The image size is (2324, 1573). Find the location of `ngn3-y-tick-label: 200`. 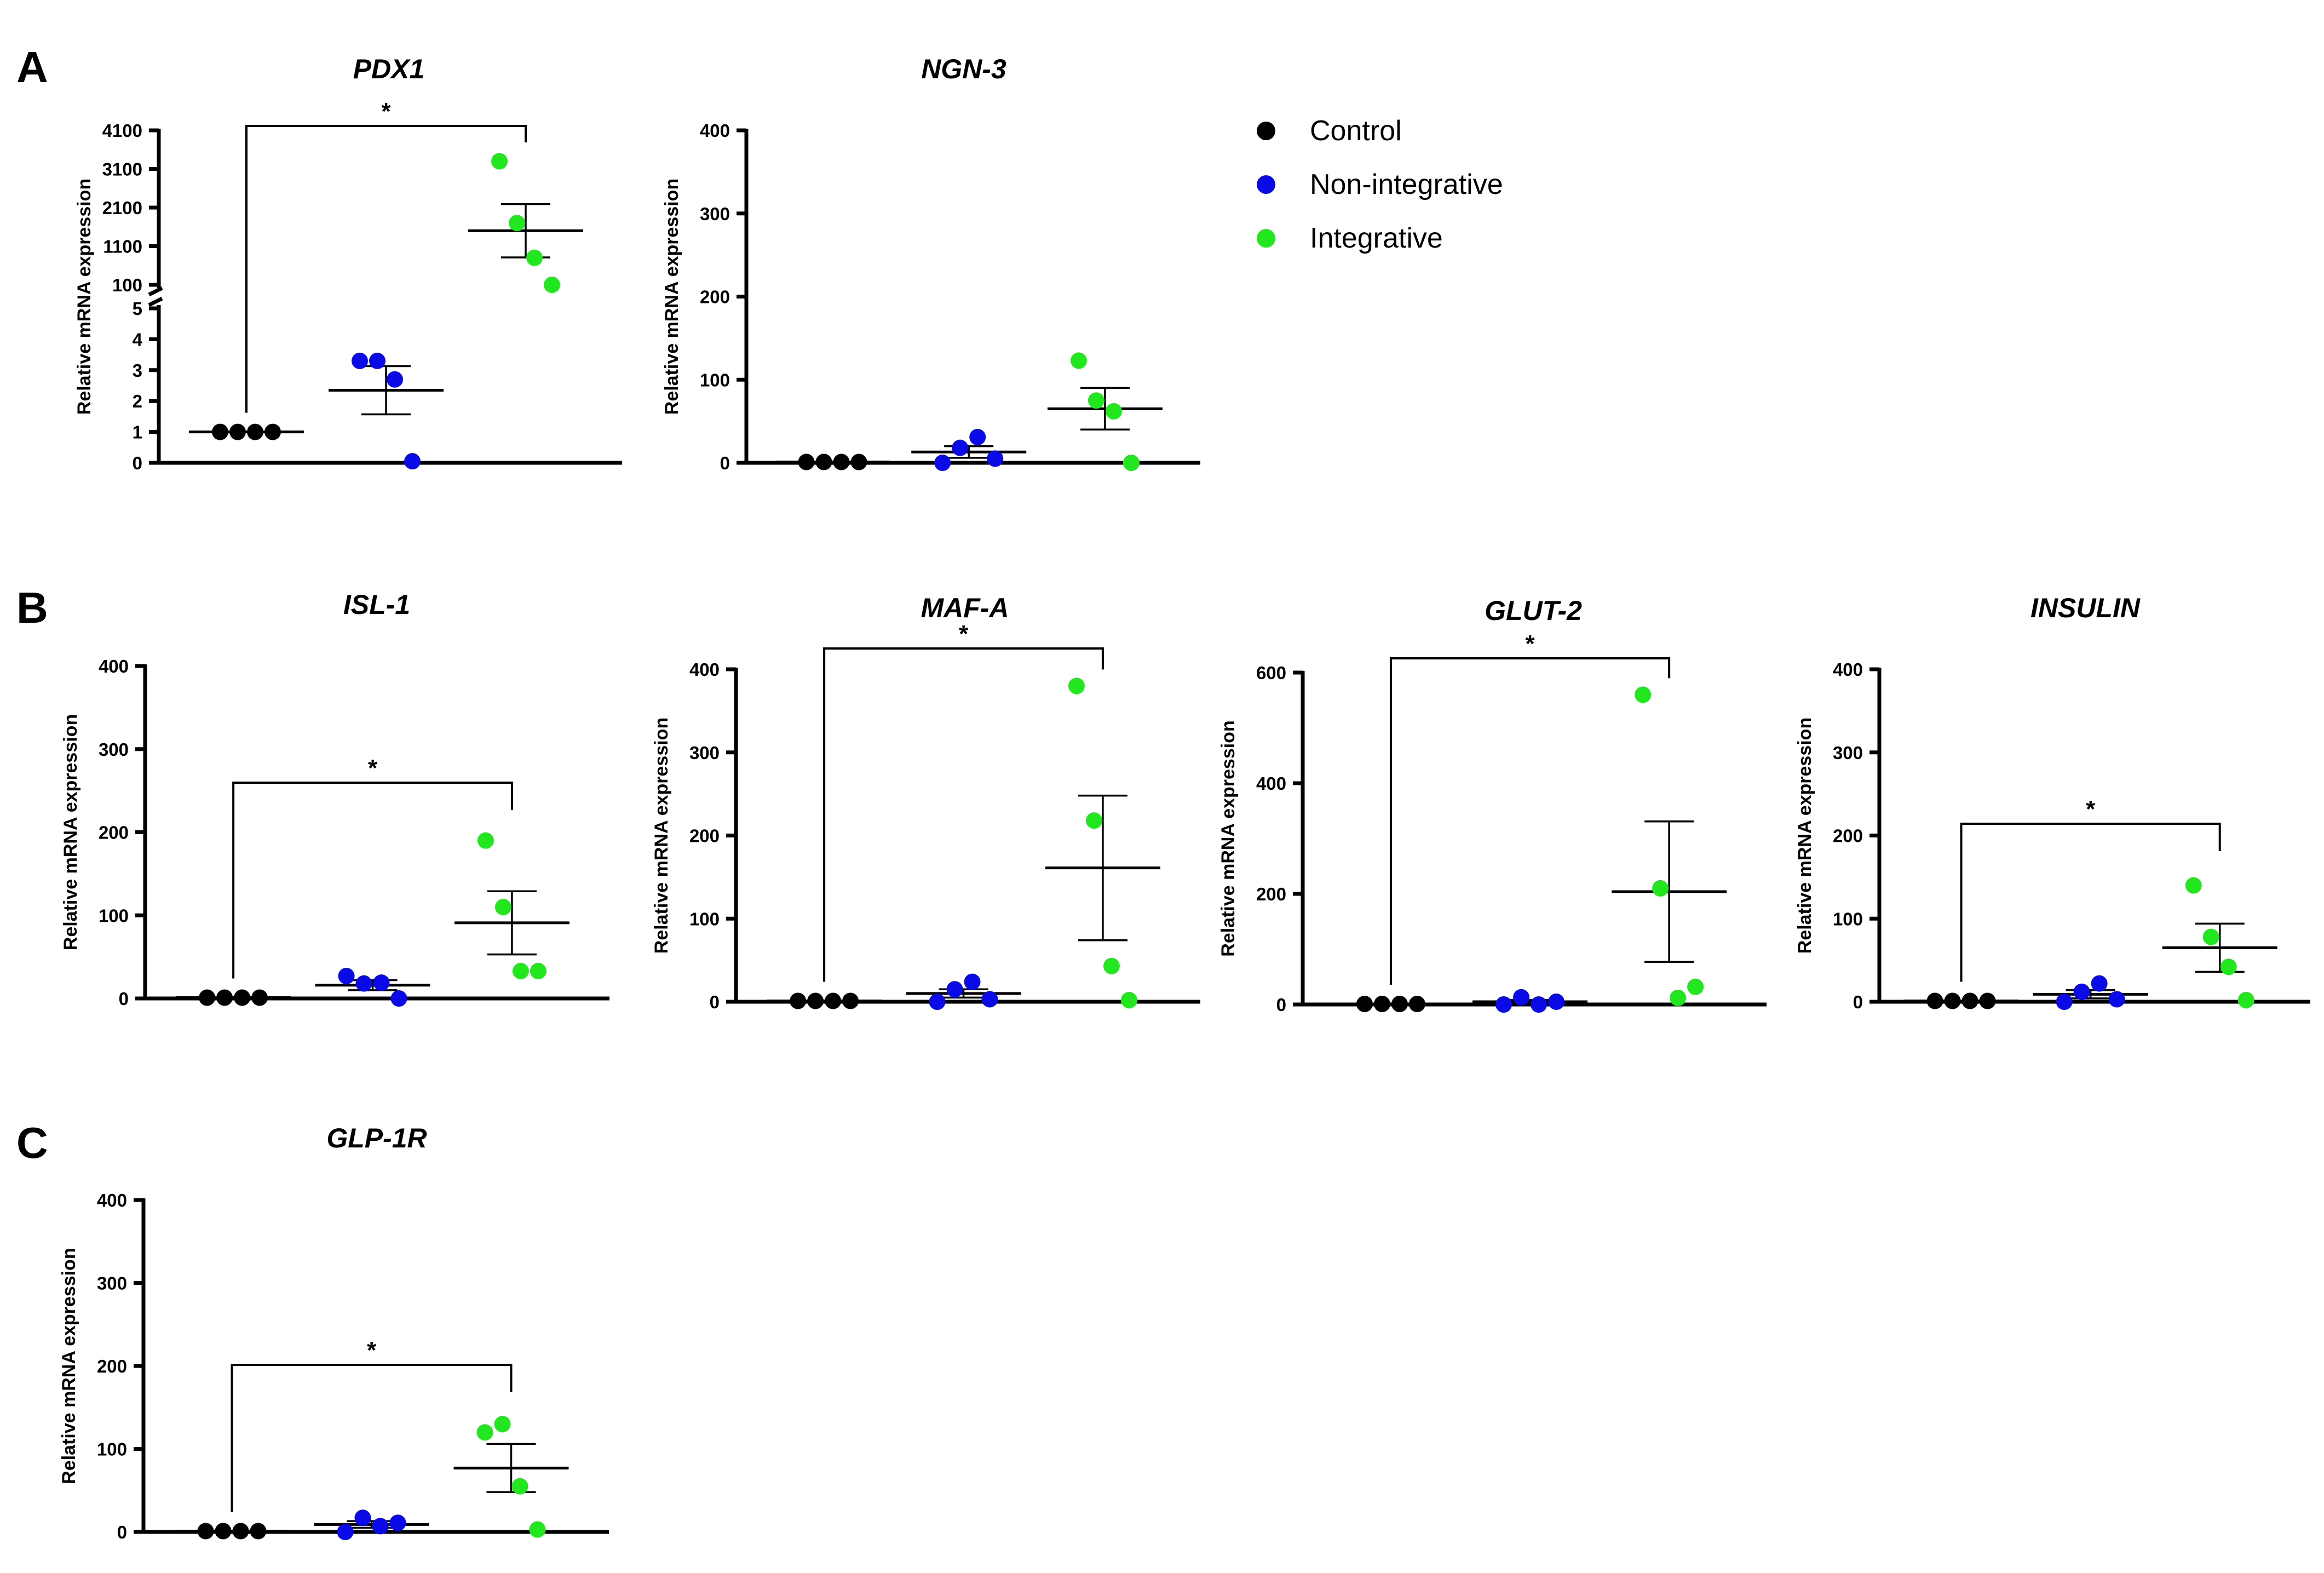

ngn3-y-tick-label: 200 is located at coordinates (715, 297).